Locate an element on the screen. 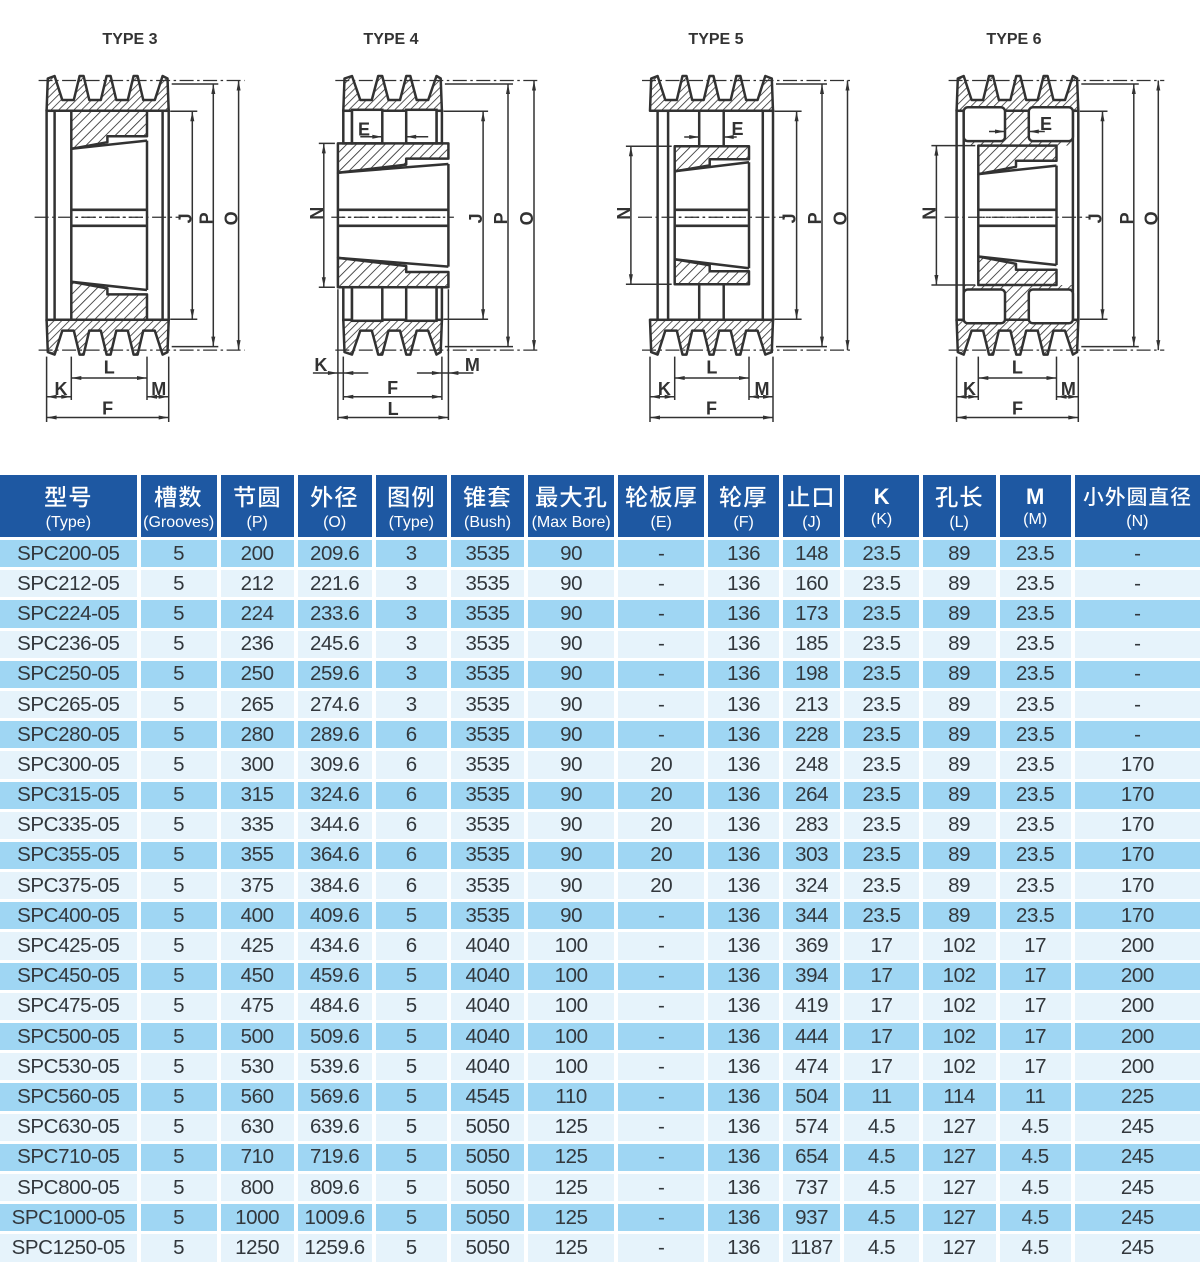 The image size is (1200, 1263). svg-text: TYPE 6 is located at coordinates (1013, 39).